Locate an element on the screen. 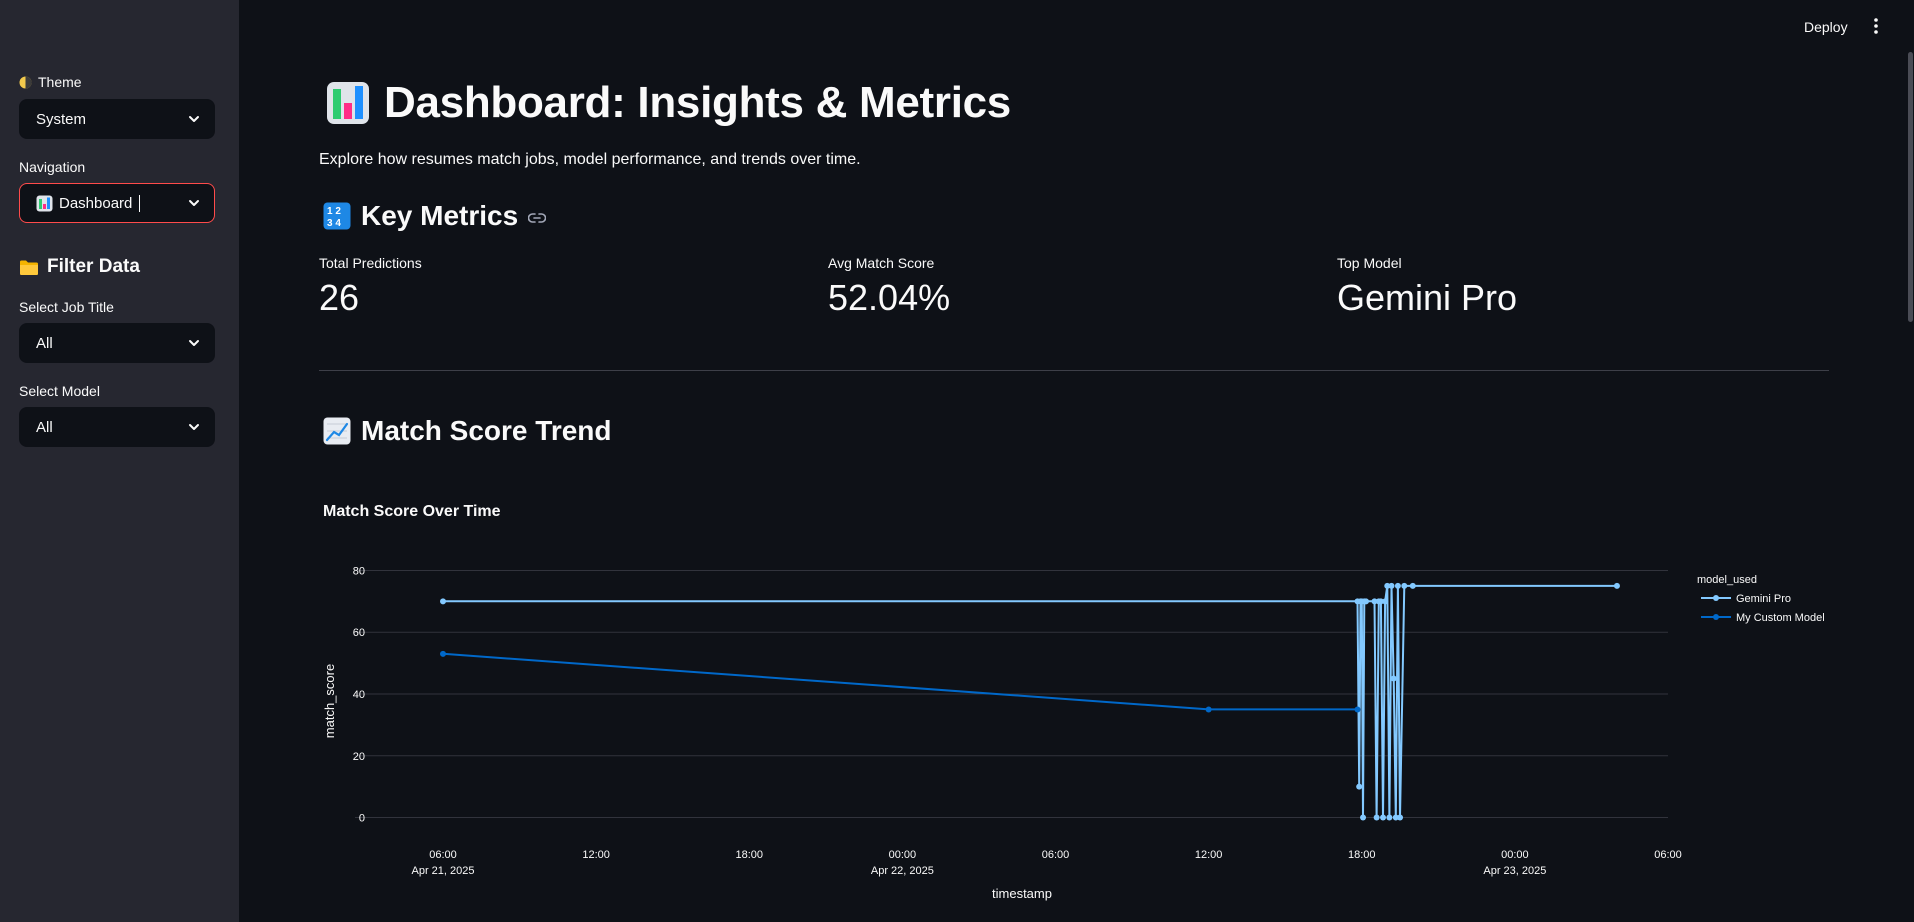  navigation-select-value-wrap: Dashboard is located at coordinates (112, 203).